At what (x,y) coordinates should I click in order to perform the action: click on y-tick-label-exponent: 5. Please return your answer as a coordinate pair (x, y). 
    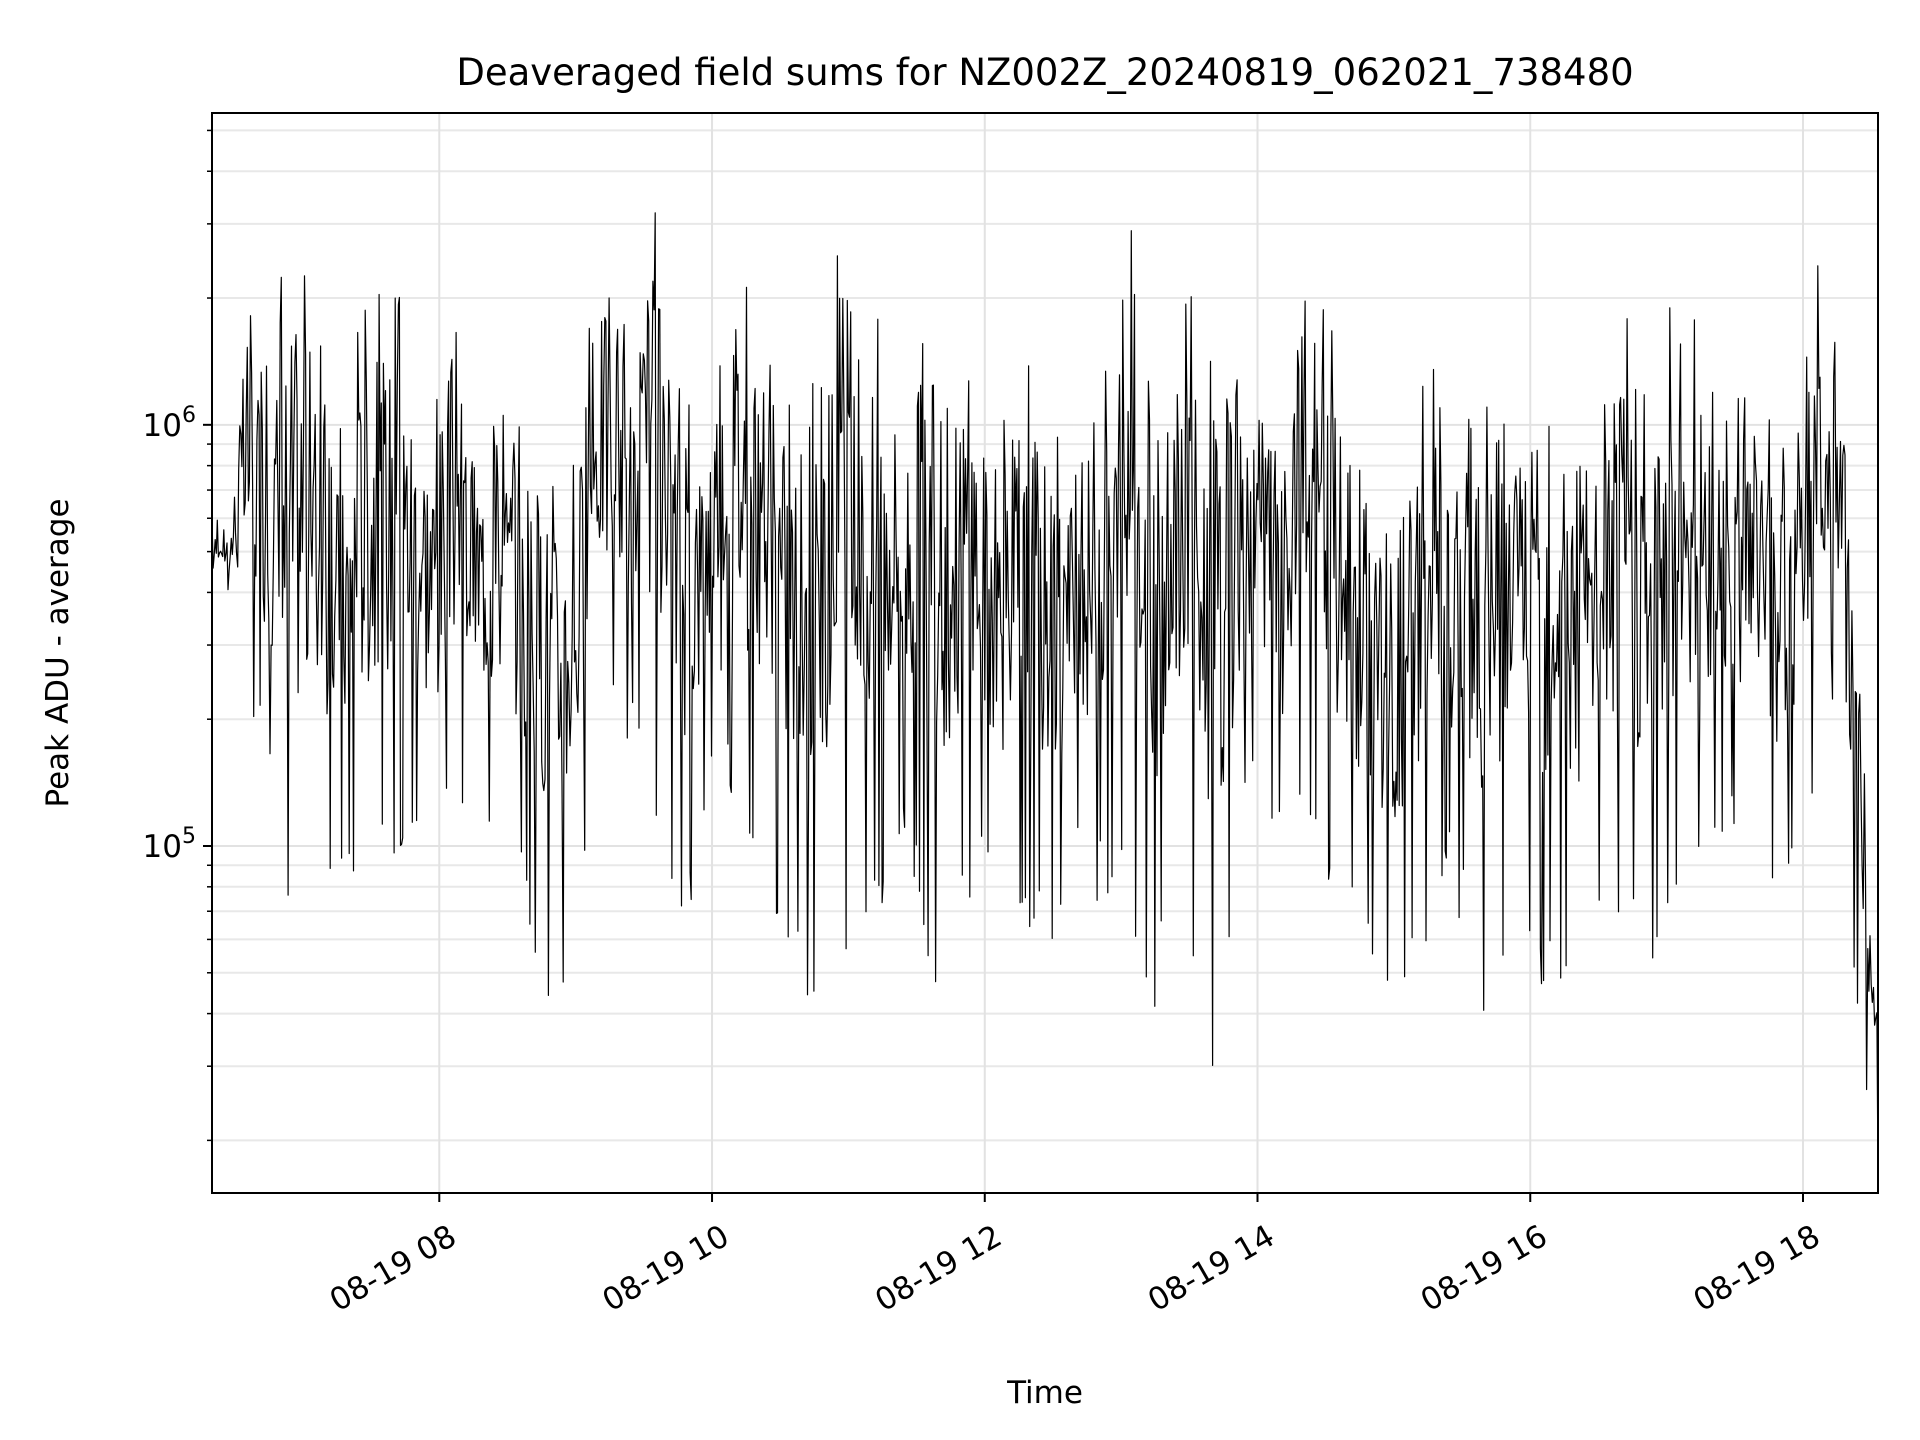
    Looking at the image, I should click on (189, 836).